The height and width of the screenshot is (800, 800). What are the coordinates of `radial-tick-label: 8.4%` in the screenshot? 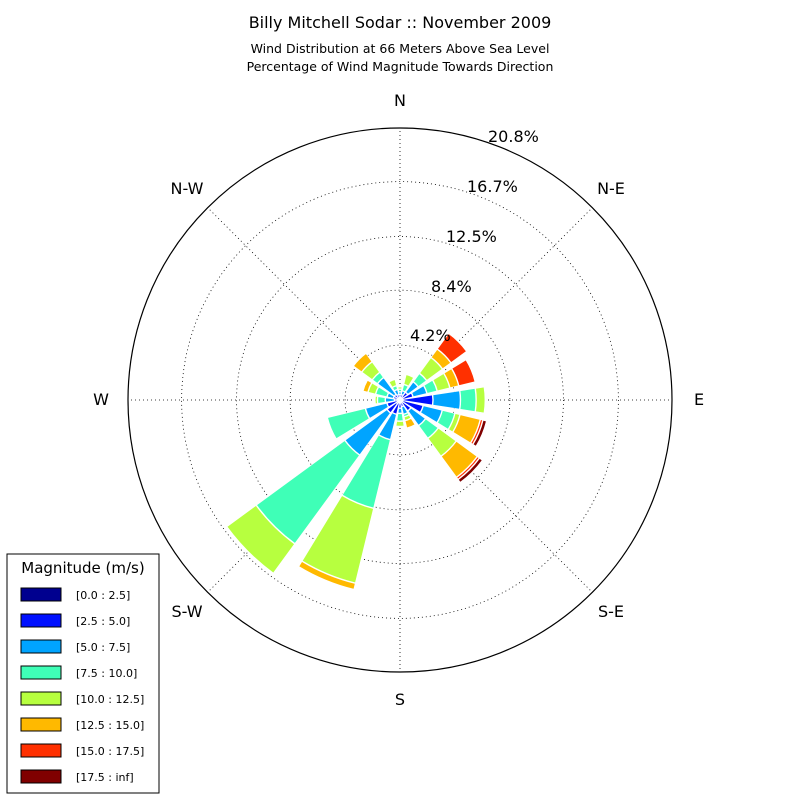 It's located at (451, 286).